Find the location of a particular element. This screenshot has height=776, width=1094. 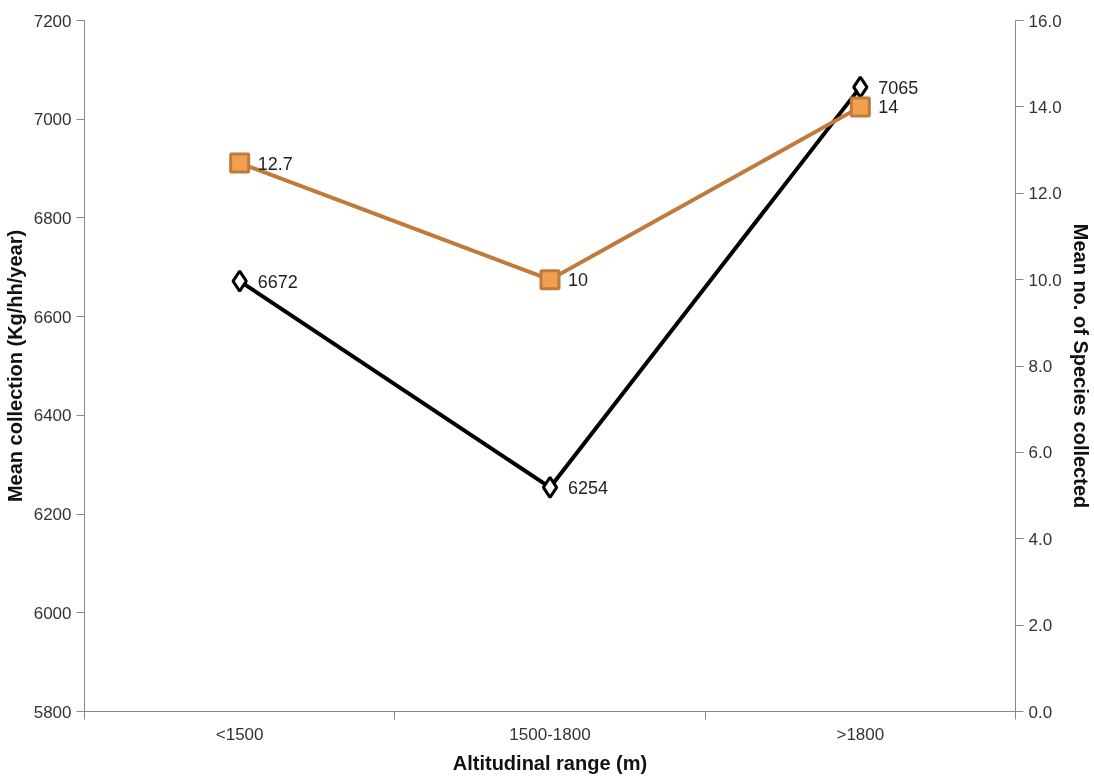

y2-tick-label: 8.0 is located at coordinates (1040, 366).